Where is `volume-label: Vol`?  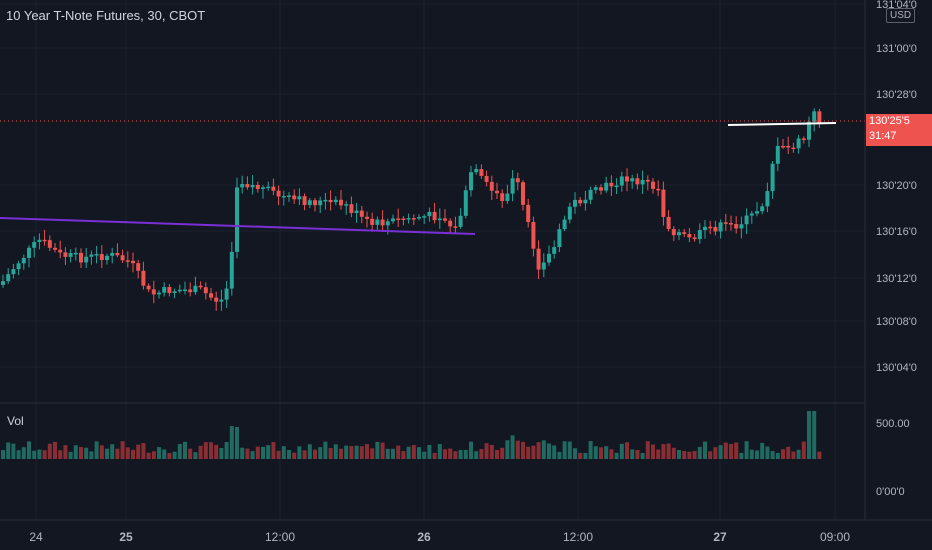 volume-label: Vol is located at coordinates (15, 421).